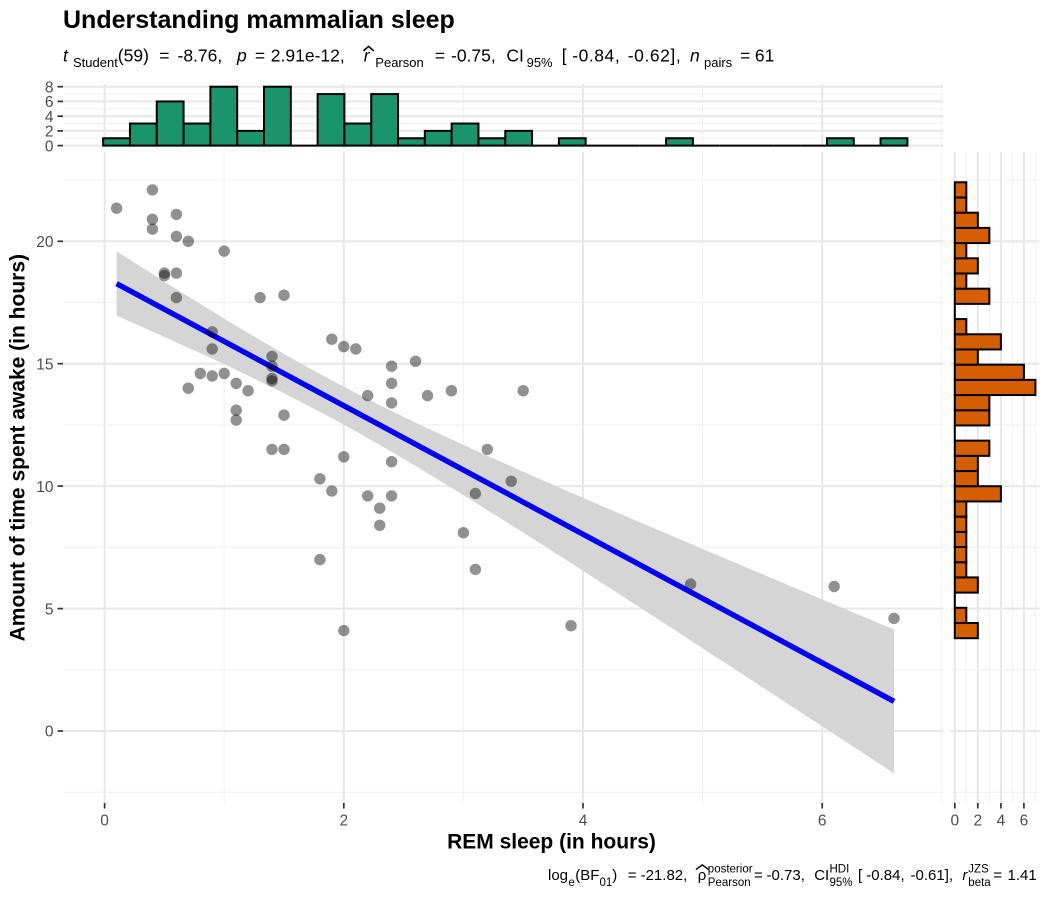 Image resolution: width=1050 pixels, height=905 pixels. I want to click on svg-text: posterior, so click(730, 870).